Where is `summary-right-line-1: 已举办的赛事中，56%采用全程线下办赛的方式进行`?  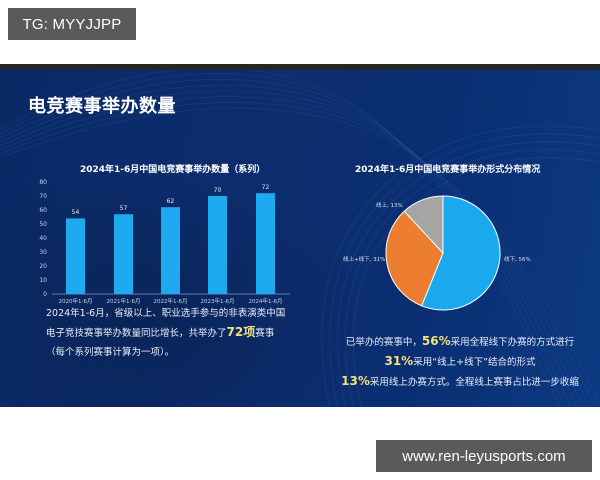
summary-right-line-1: 已举办的赛事中，56%采用全程线下办赛的方式进行 is located at coordinates (460, 342).